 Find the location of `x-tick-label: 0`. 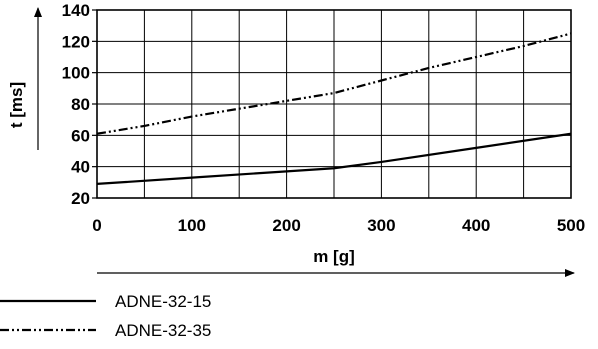

x-tick-label: 0 is located at coordinates (96, 225).